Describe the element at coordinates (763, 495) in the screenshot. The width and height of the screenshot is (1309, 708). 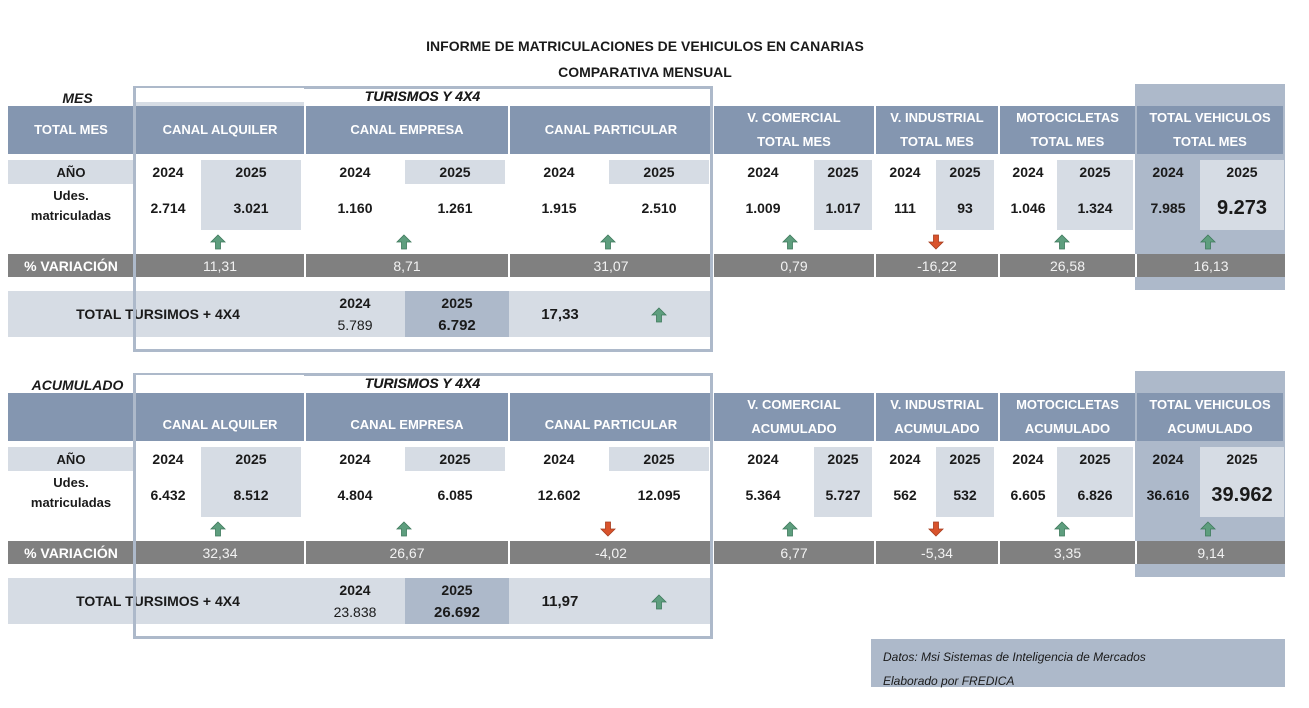
I see `value-2024-comercial: 5.364` at that location.